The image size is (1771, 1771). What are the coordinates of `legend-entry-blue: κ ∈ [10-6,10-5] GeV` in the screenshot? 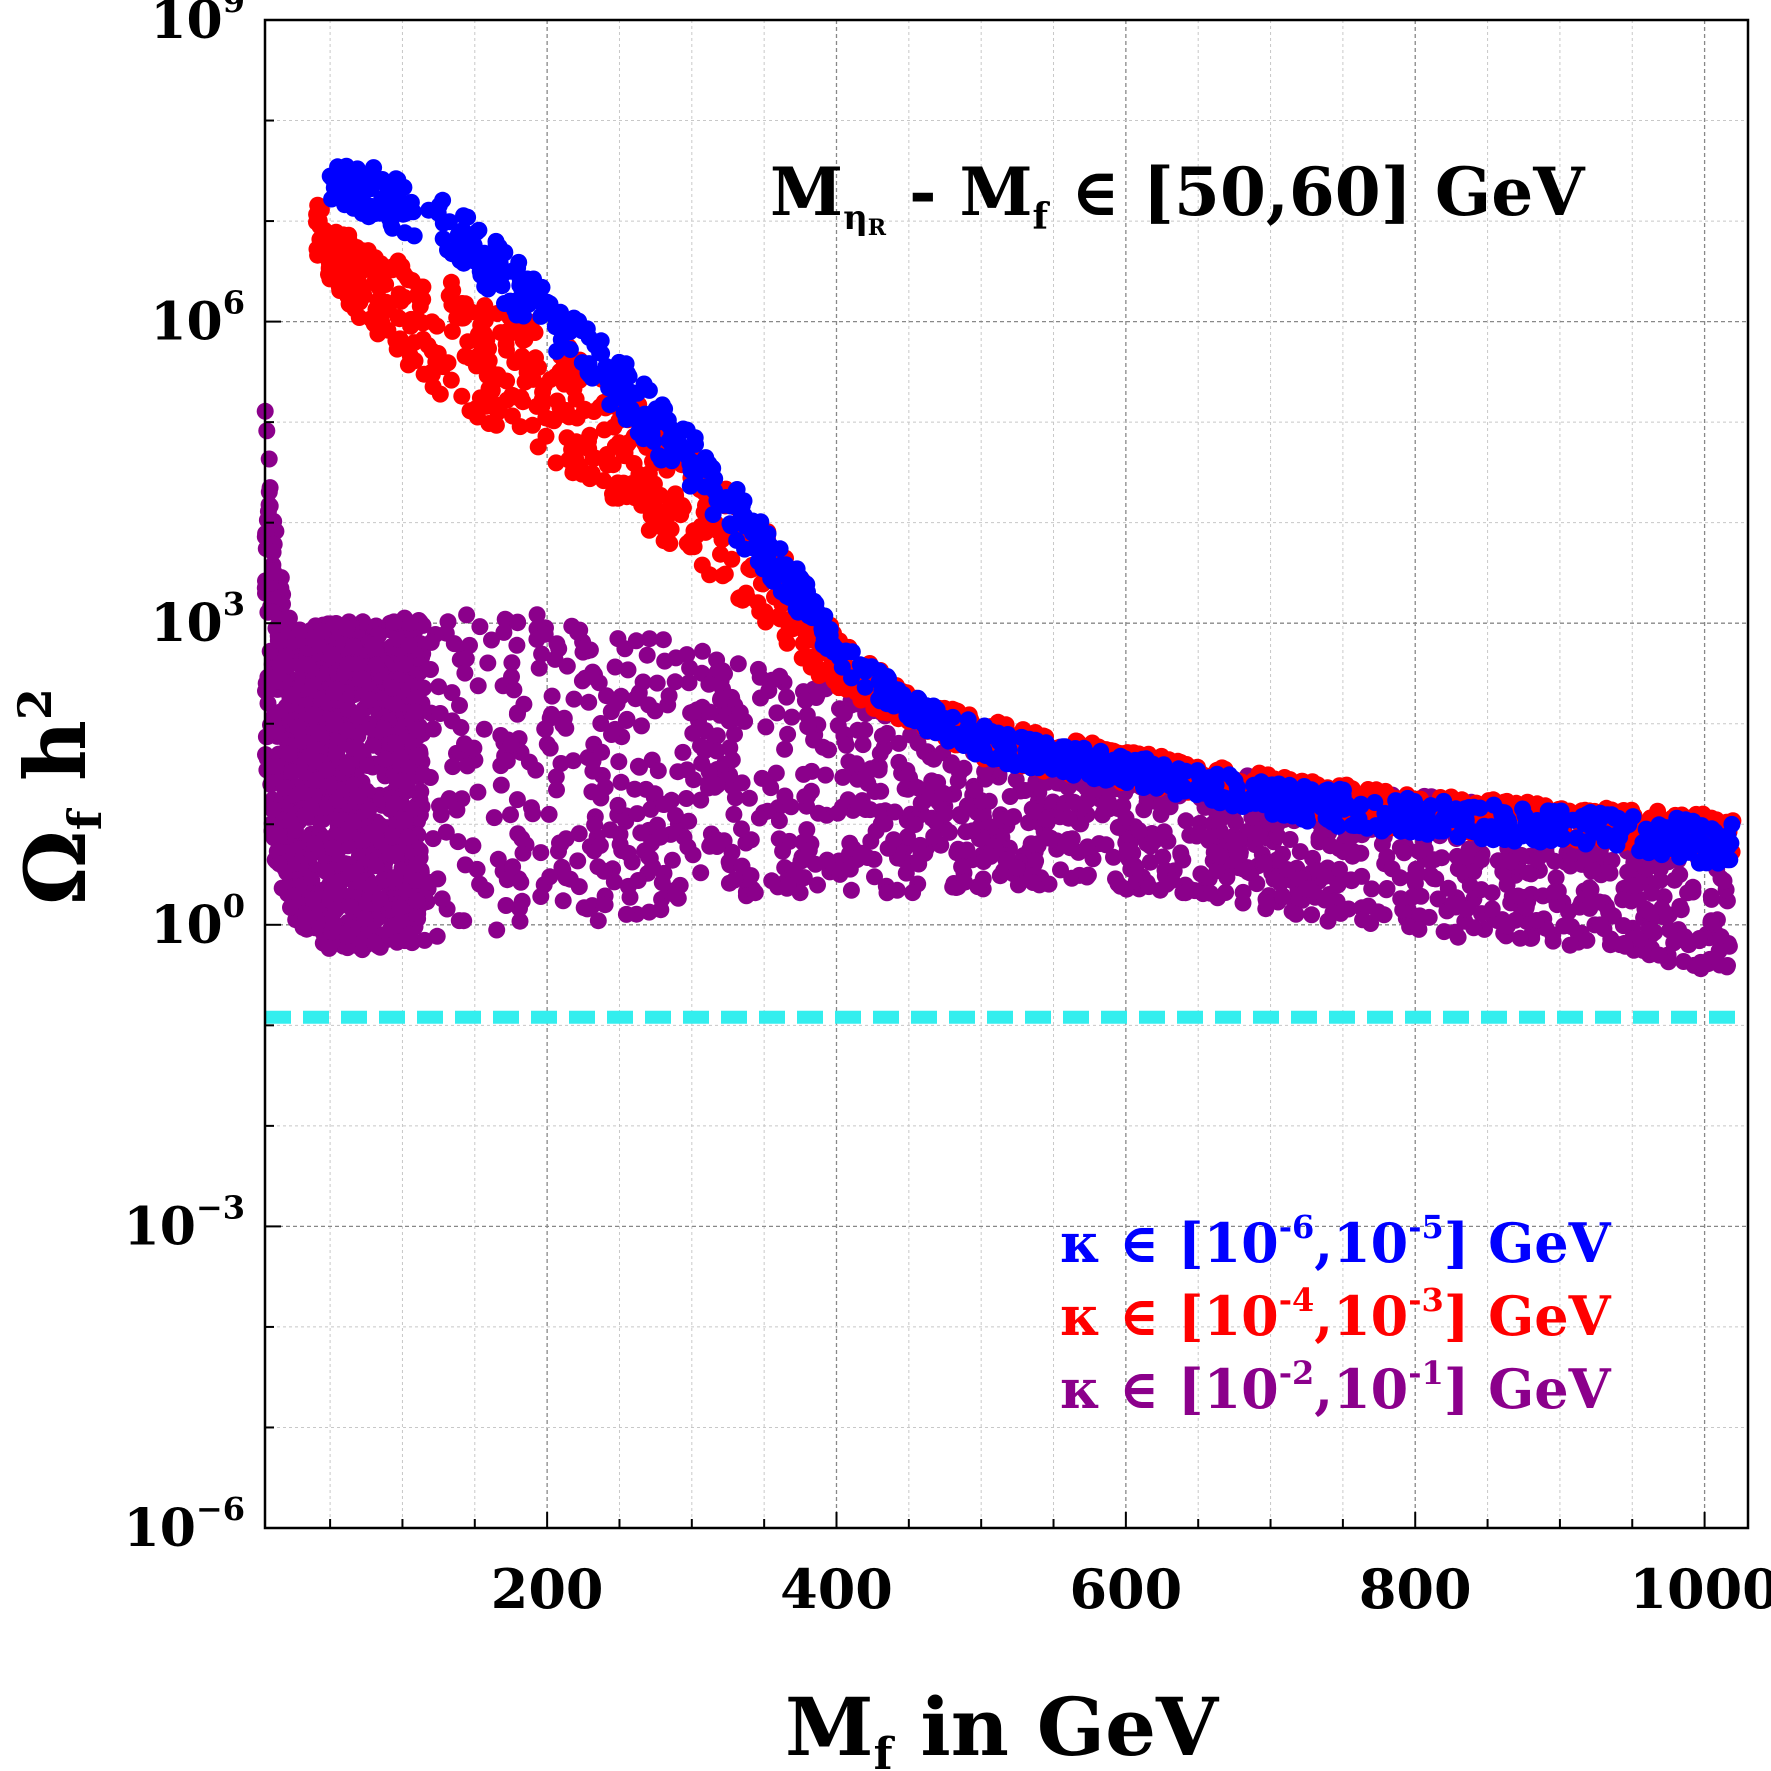 It's located at (1336, 1241).